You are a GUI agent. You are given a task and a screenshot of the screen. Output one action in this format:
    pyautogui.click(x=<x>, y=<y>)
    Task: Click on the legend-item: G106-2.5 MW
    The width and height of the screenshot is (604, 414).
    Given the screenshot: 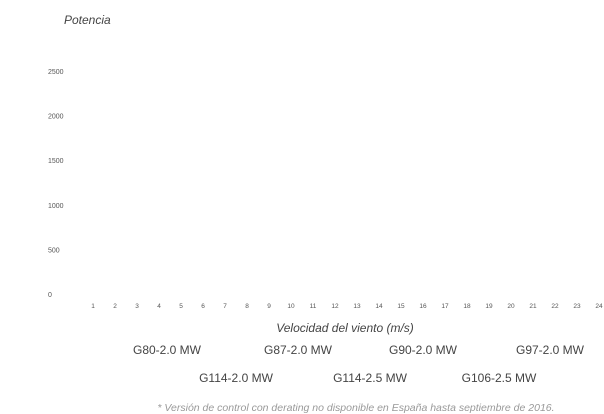 What is the action you would take?
    pyautogui.click(x=499, y=378)
    